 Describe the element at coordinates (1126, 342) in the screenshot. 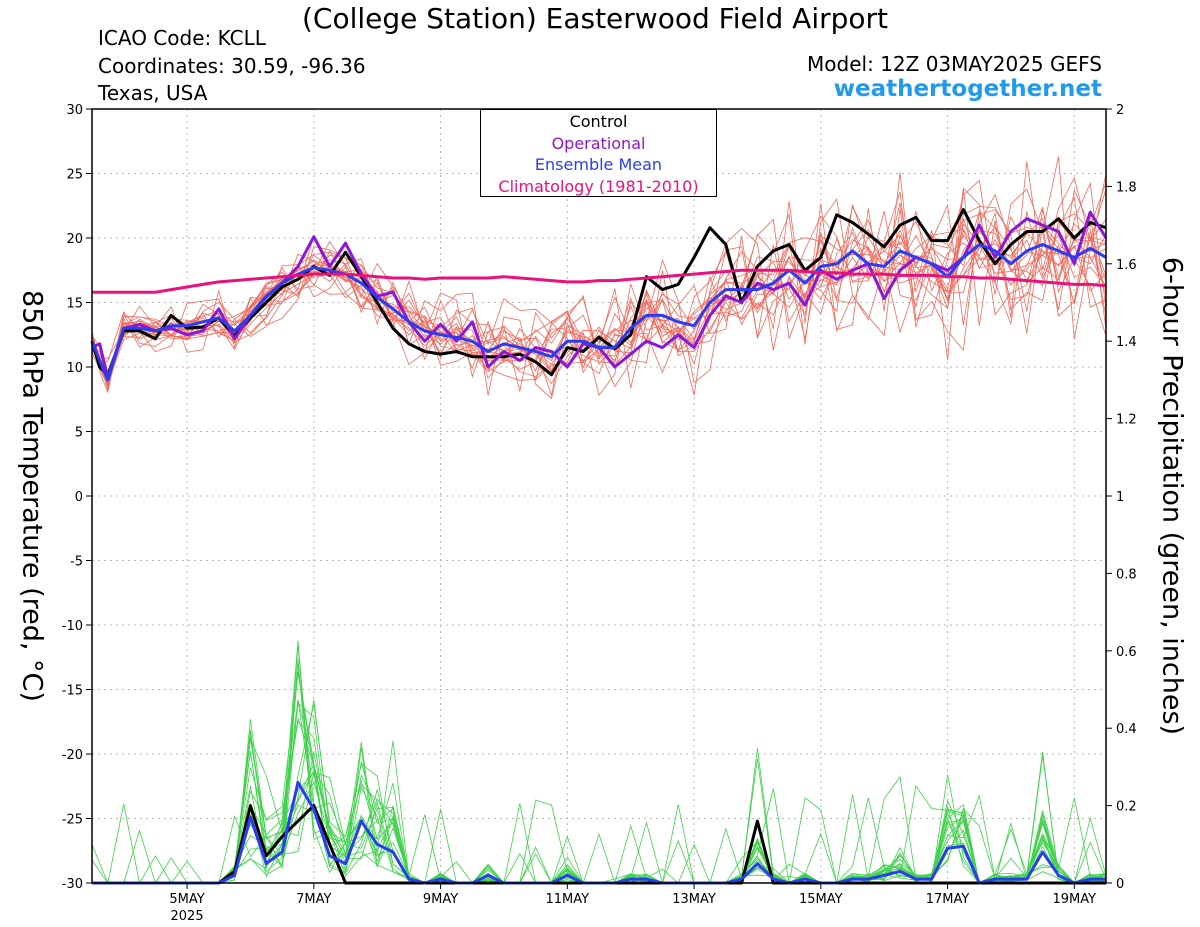

I see `y-tick-label-right: 1.4` at that location.